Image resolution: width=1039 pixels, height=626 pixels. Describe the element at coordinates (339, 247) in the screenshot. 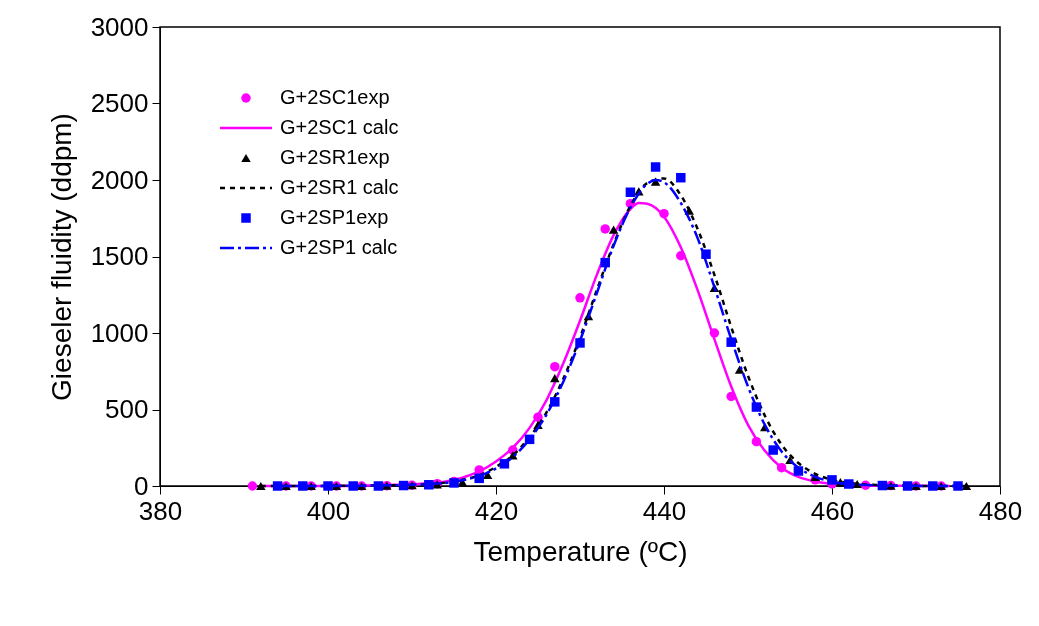

I see `legend-label: G+2SP1 calc` at that location.